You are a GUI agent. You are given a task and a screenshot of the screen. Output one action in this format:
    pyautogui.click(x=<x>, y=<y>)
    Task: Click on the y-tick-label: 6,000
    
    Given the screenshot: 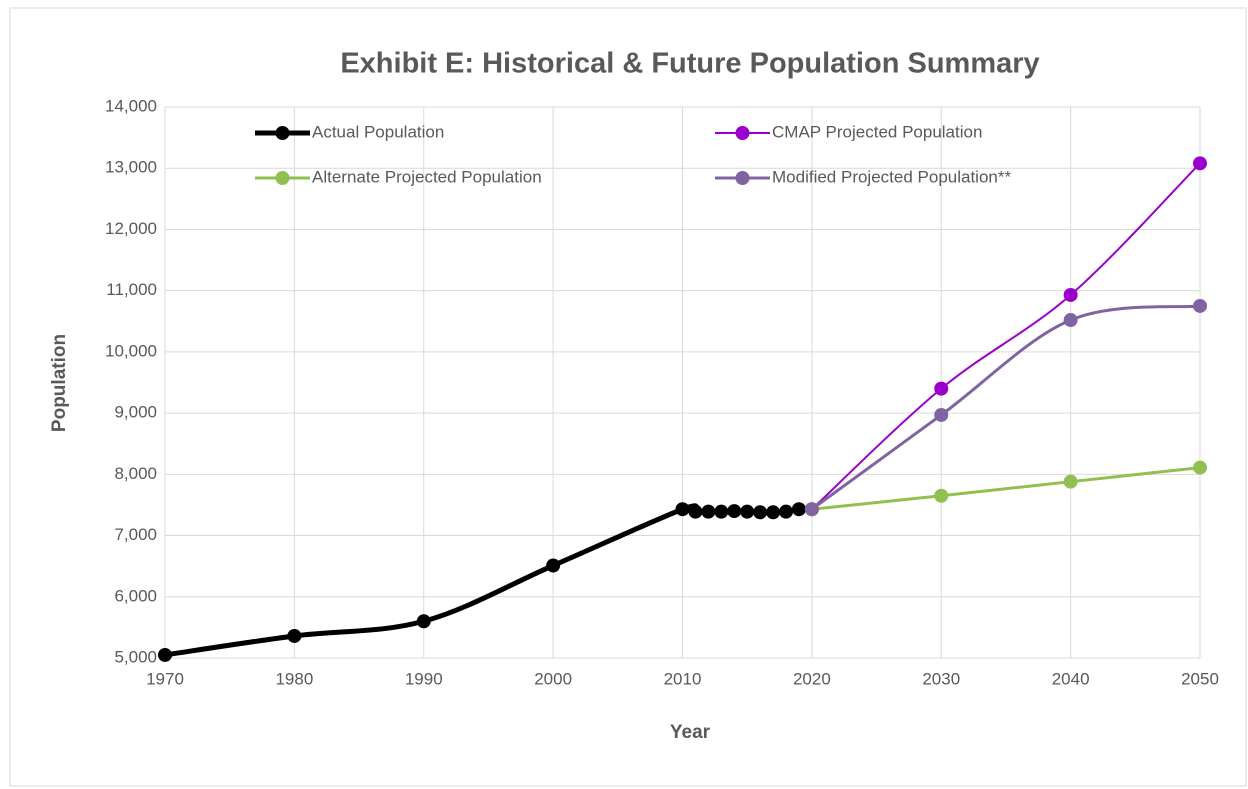 What is the action you would take?
    pyautogui.click(x=135, y=595)
    